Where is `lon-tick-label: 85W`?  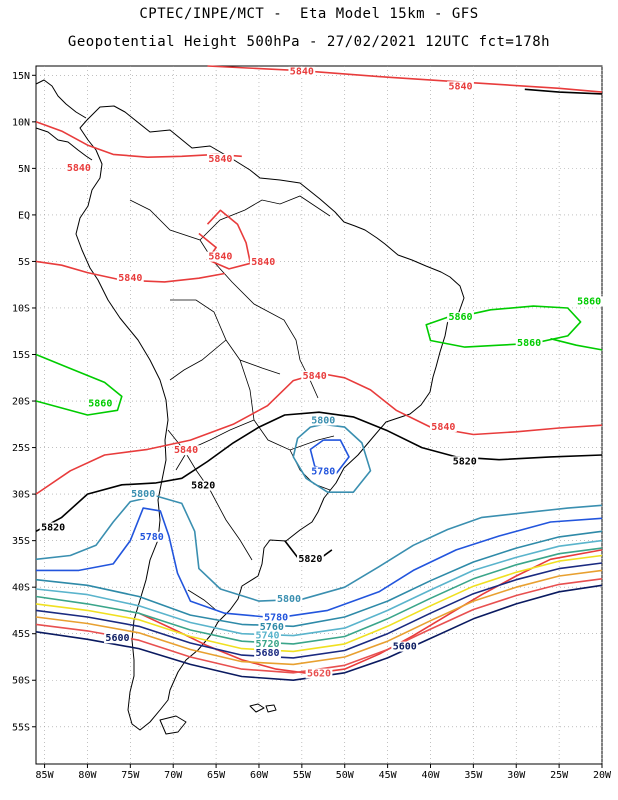
lon-tick-label: 85W is located at coordinates (45, 775).